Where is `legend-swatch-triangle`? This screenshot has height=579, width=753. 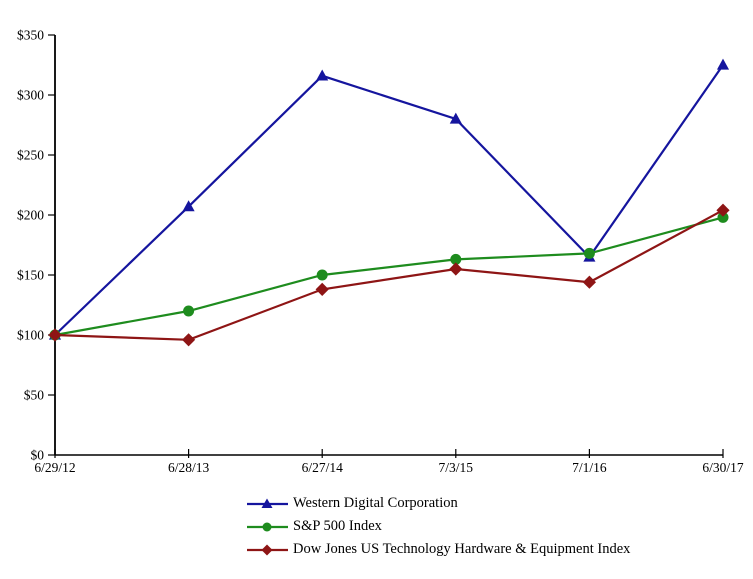 legend-swatch-triangle is located at coordinates (267, 503).